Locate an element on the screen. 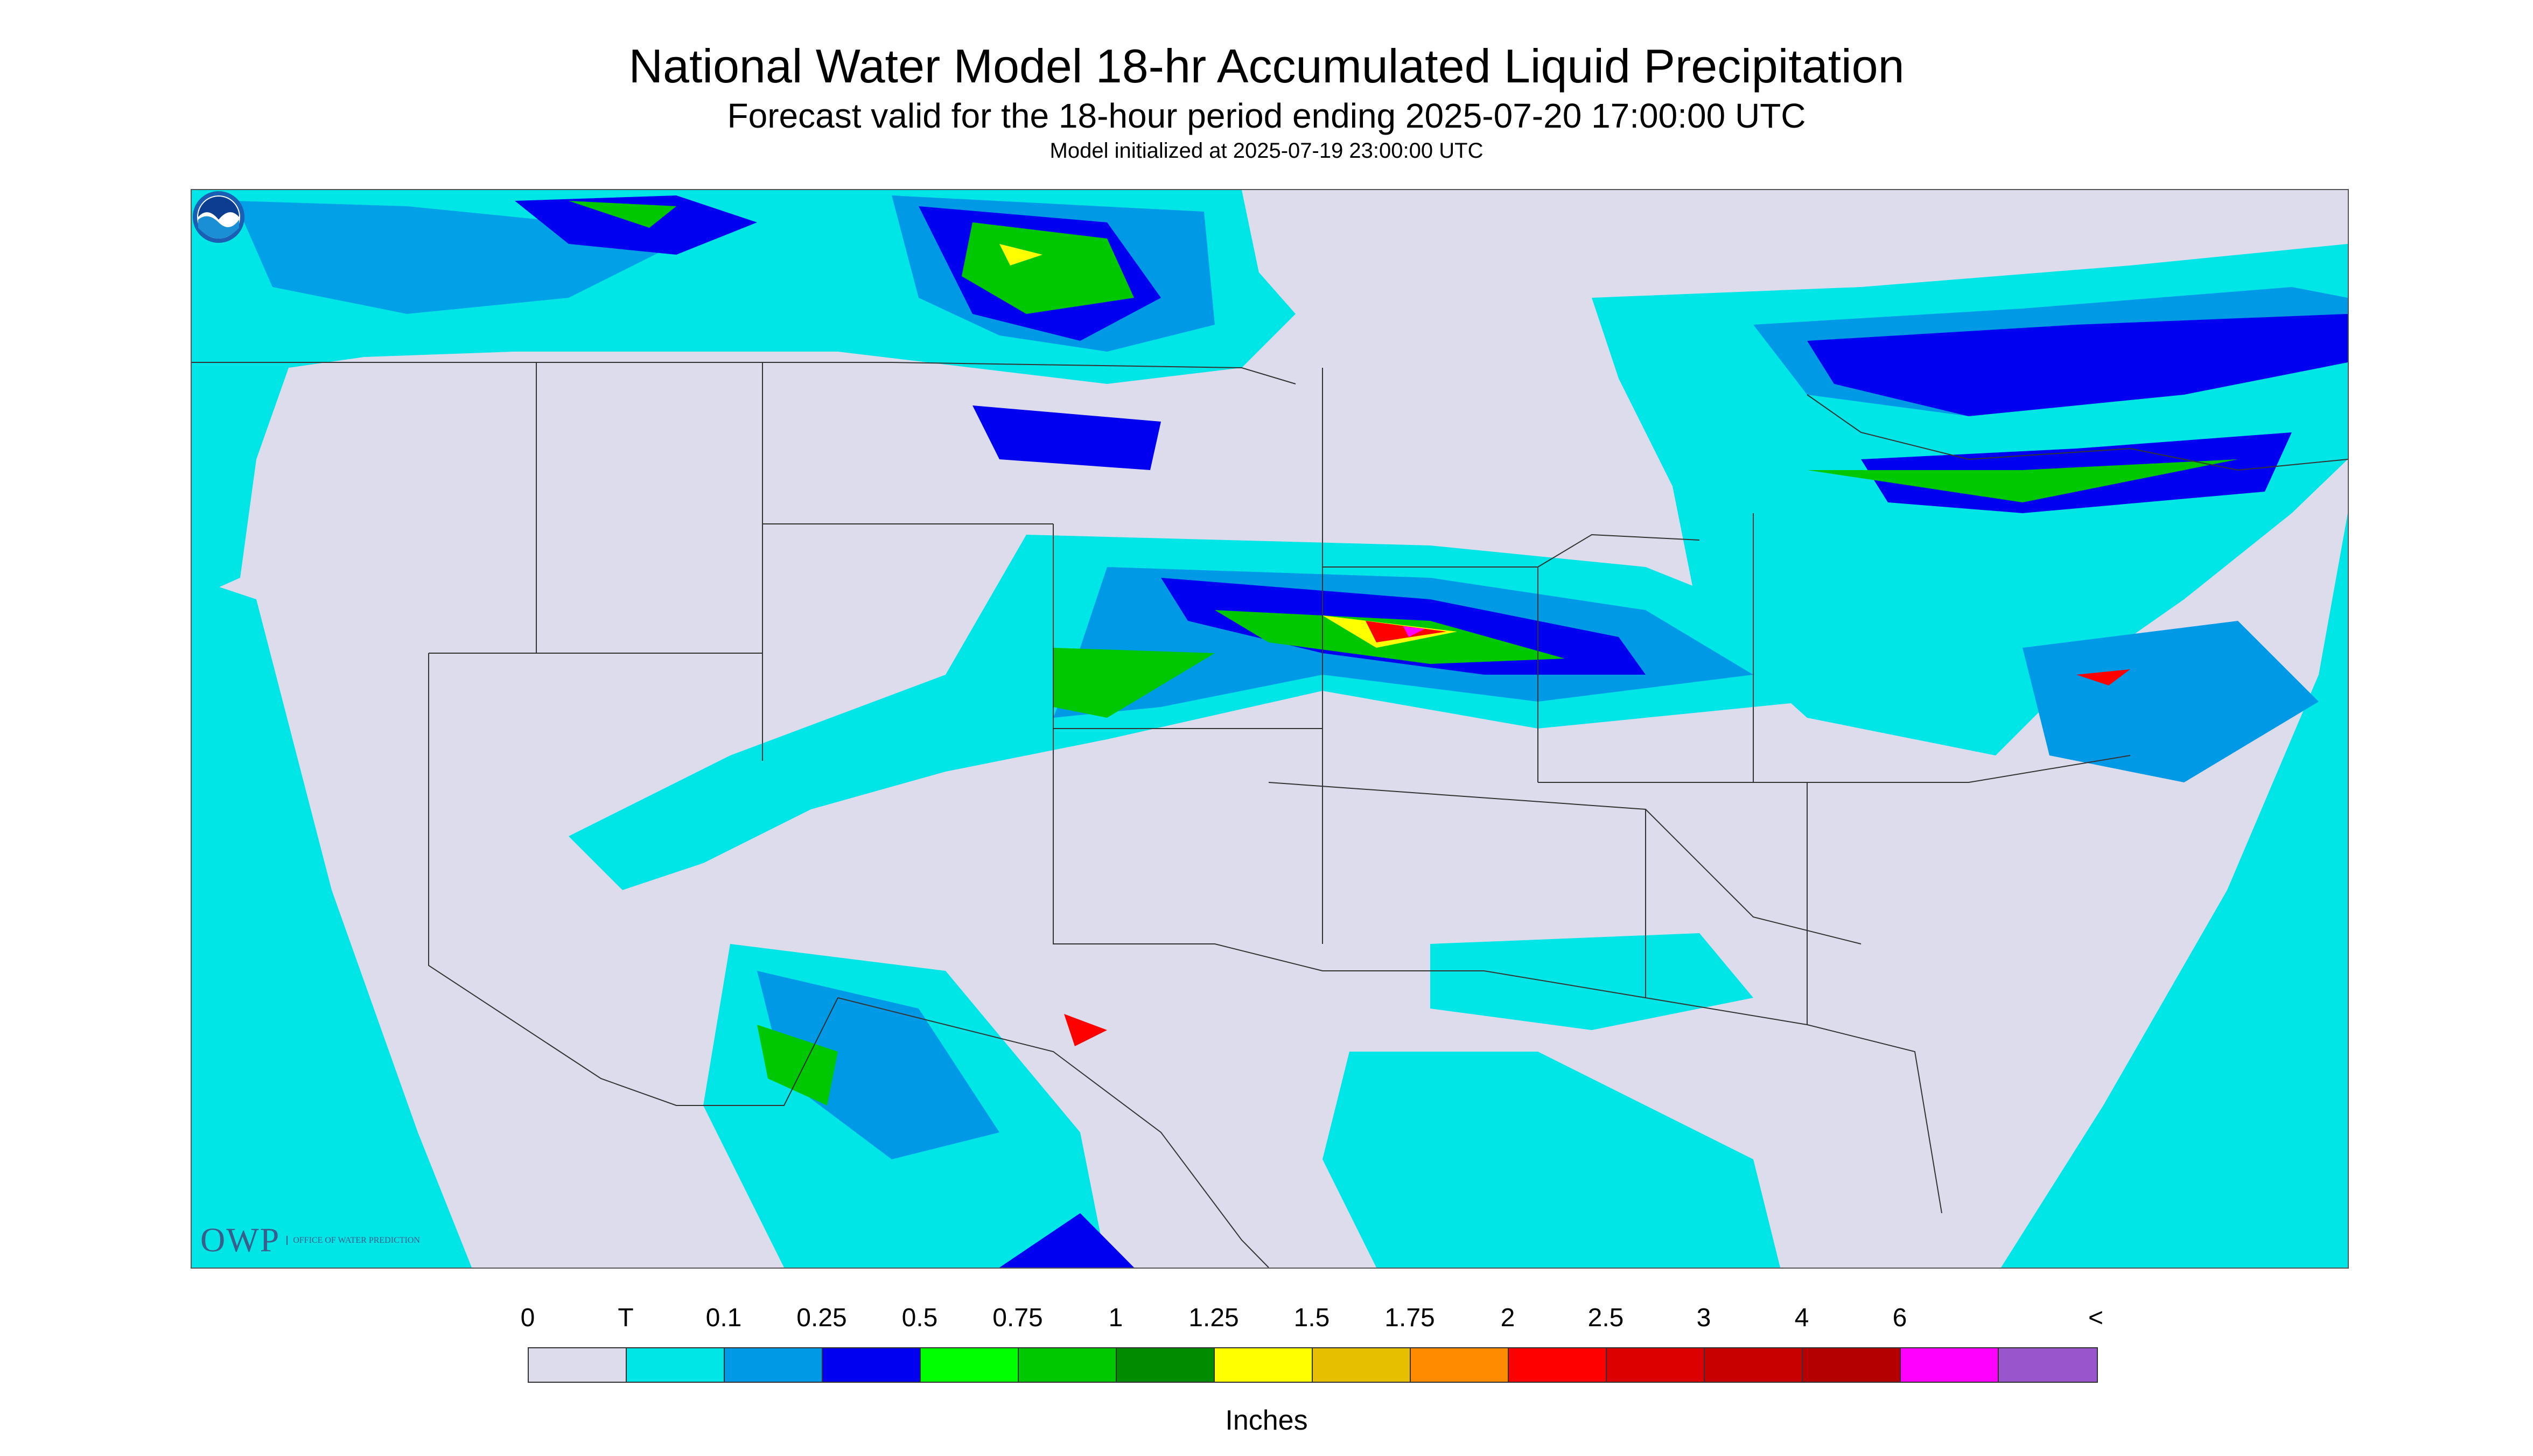  legend-label: 6 is located at coordinates (1900, 1318).